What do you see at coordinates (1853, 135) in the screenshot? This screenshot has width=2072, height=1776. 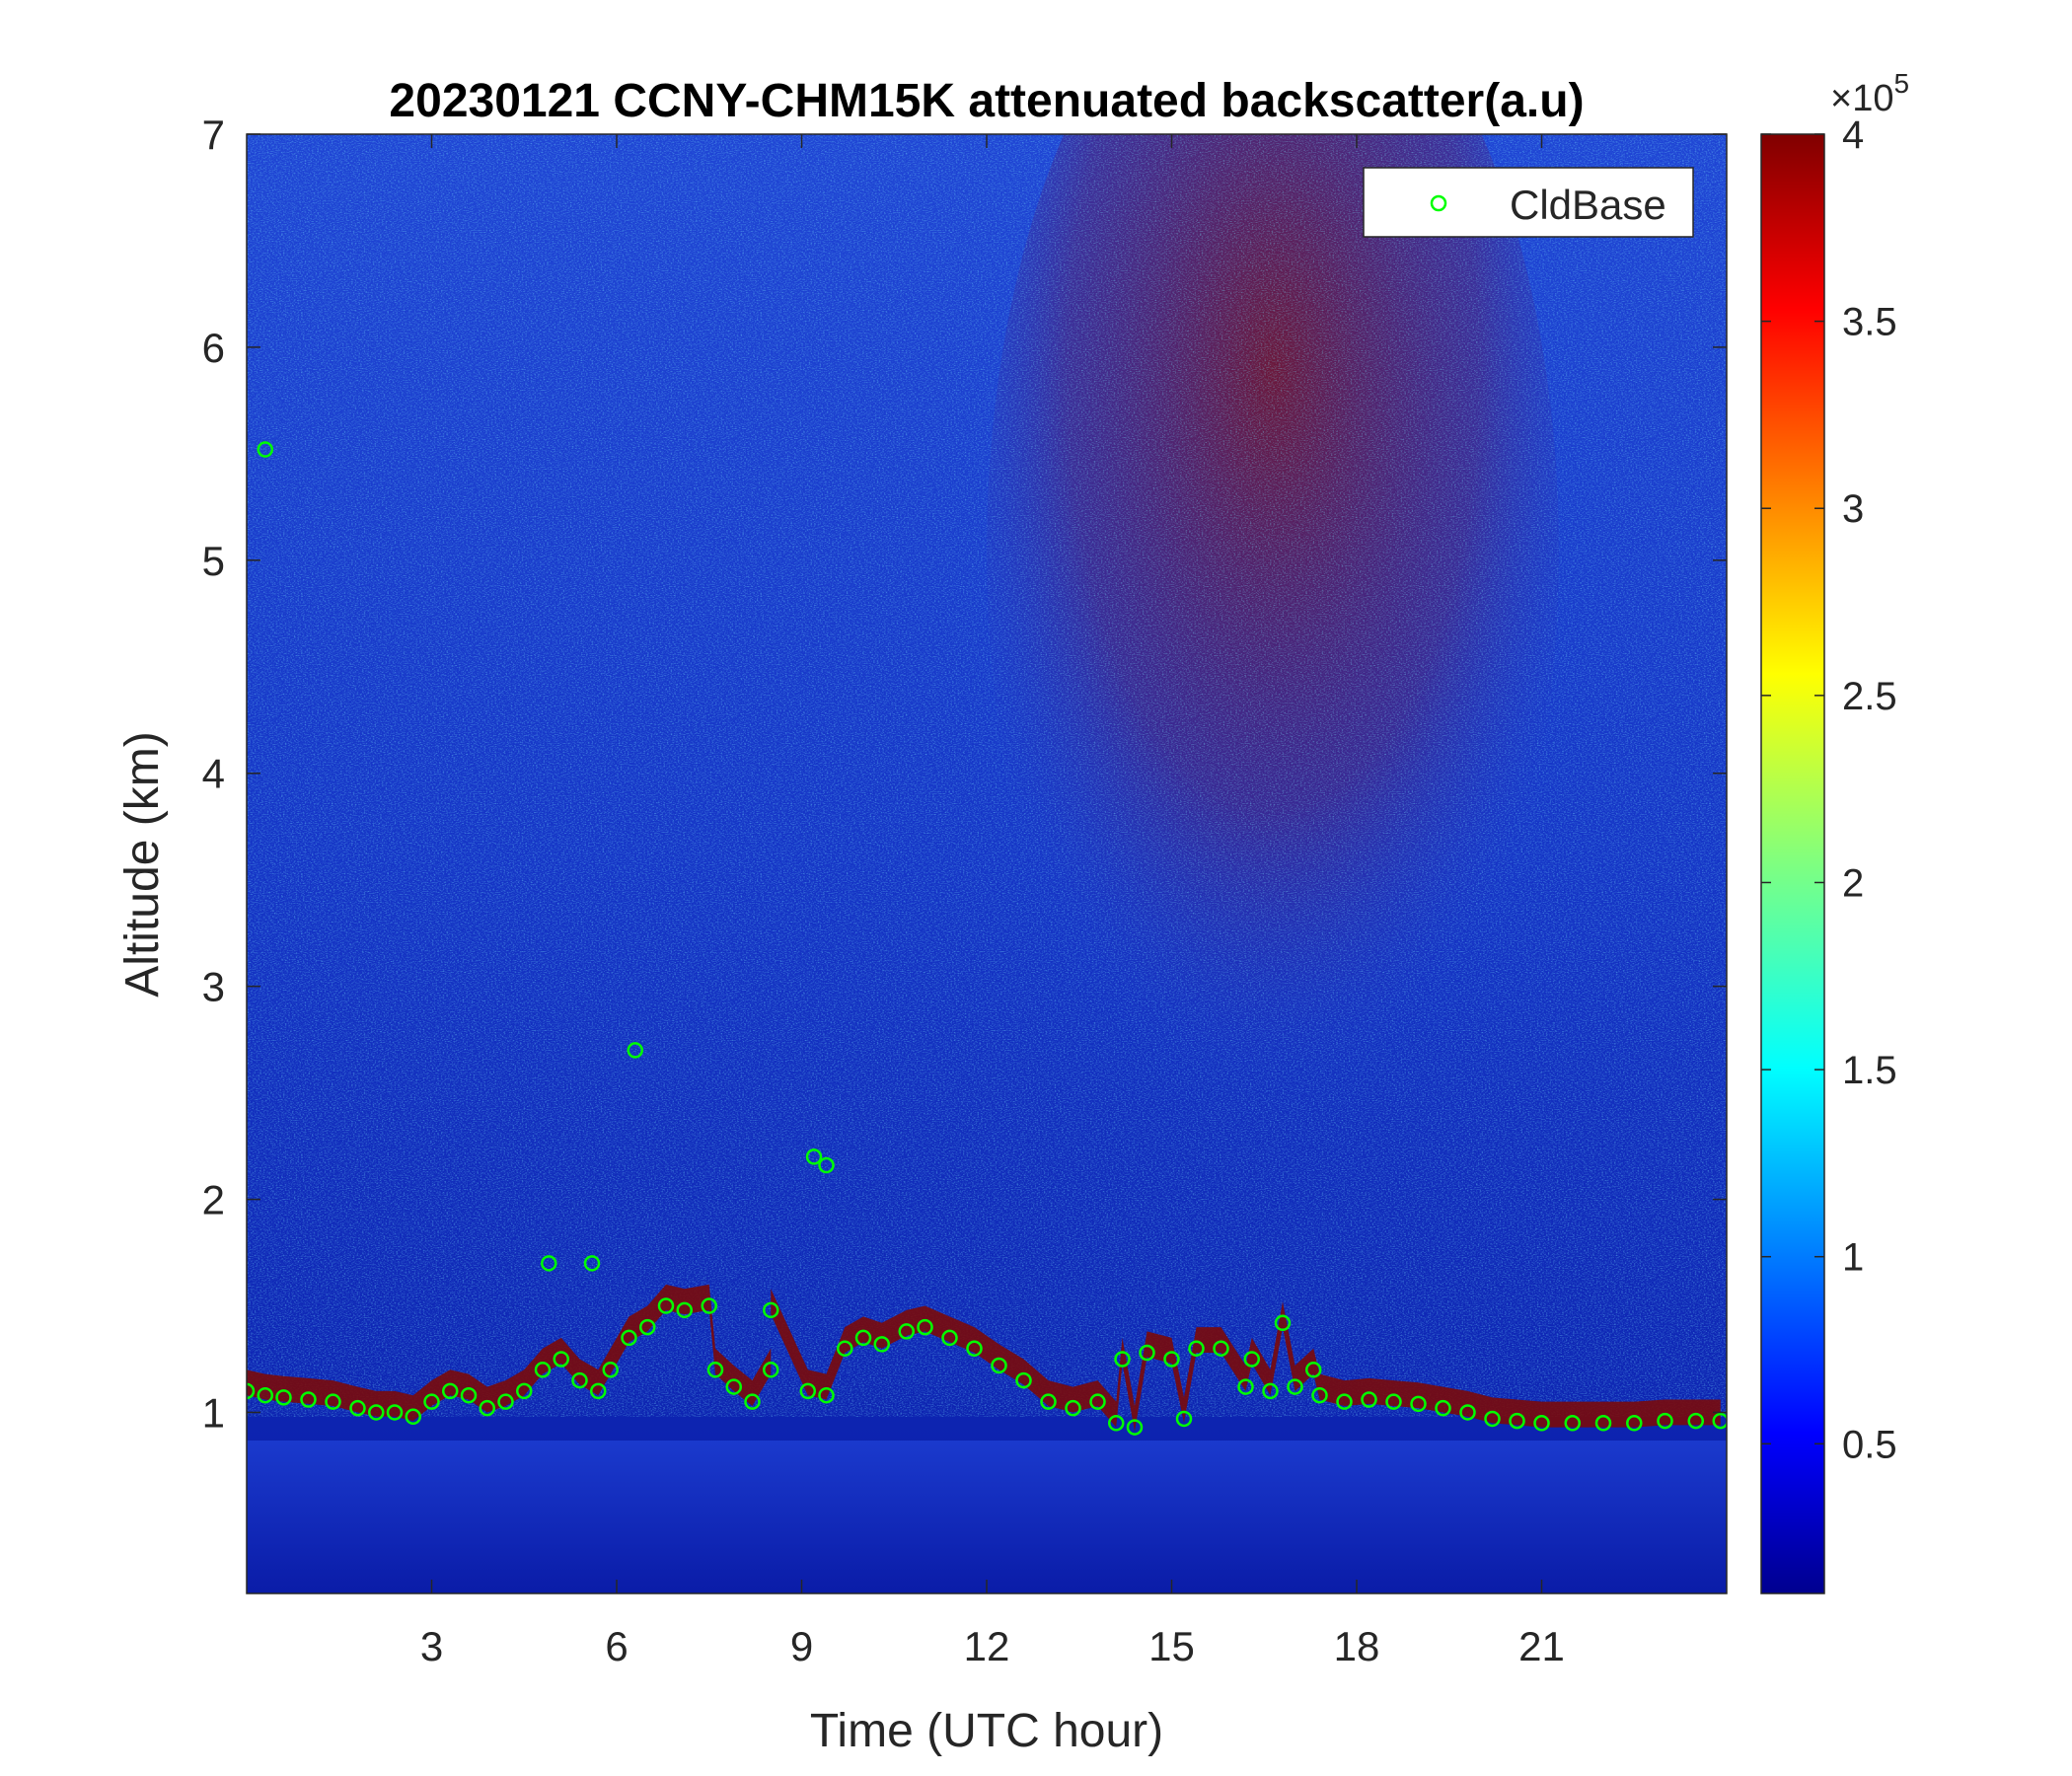 I see `colorbar-tick-label: 4` at bounding box center [1853, 135].